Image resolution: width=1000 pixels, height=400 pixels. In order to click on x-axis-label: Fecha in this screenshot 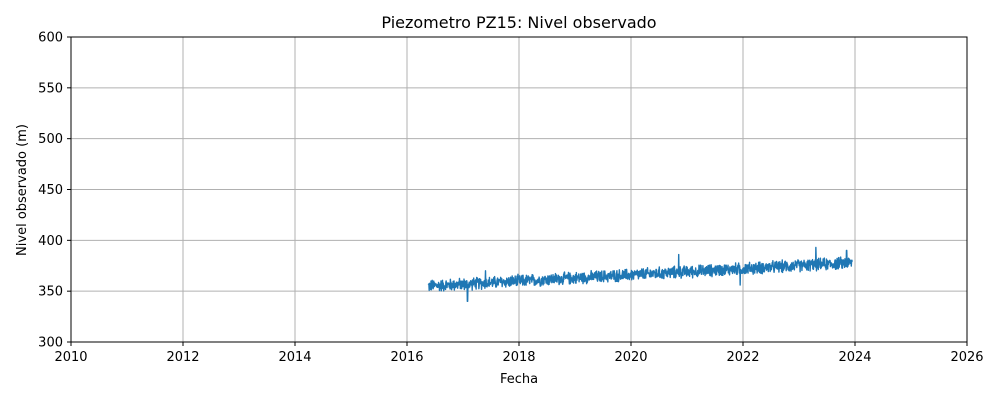, I will do `click(519, 379)`.